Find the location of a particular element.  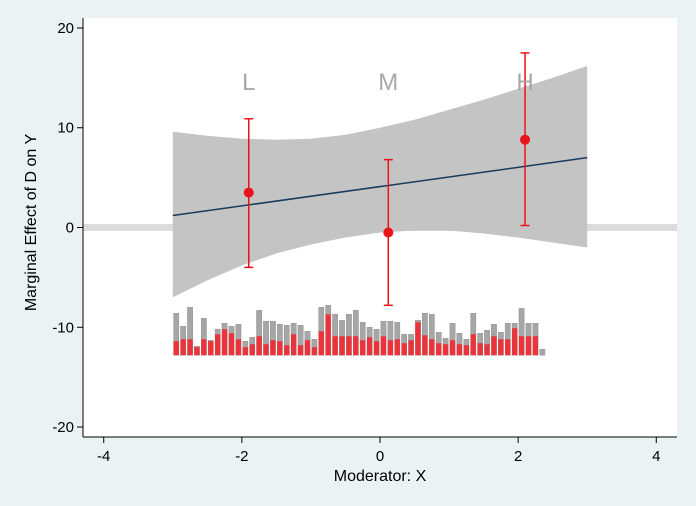

y-tick-label: 0 is located at coordinates (70, 228).